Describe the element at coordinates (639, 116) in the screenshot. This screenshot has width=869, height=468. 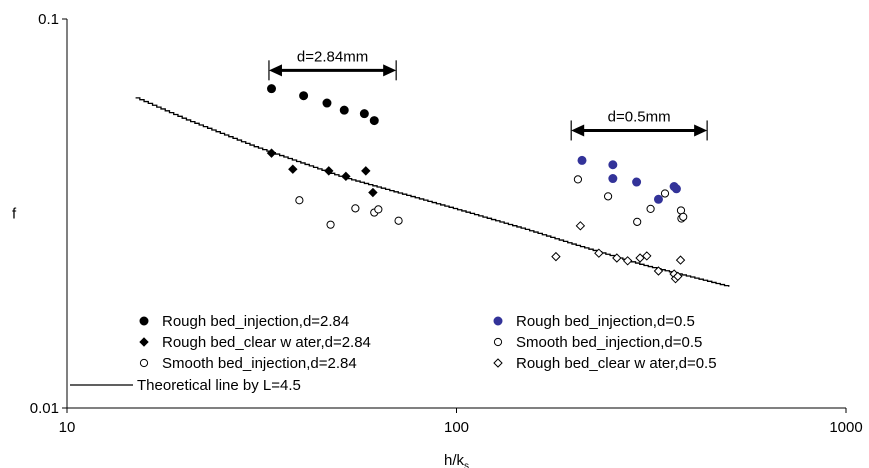
I see `range-label: d=0.5mm` at that location.